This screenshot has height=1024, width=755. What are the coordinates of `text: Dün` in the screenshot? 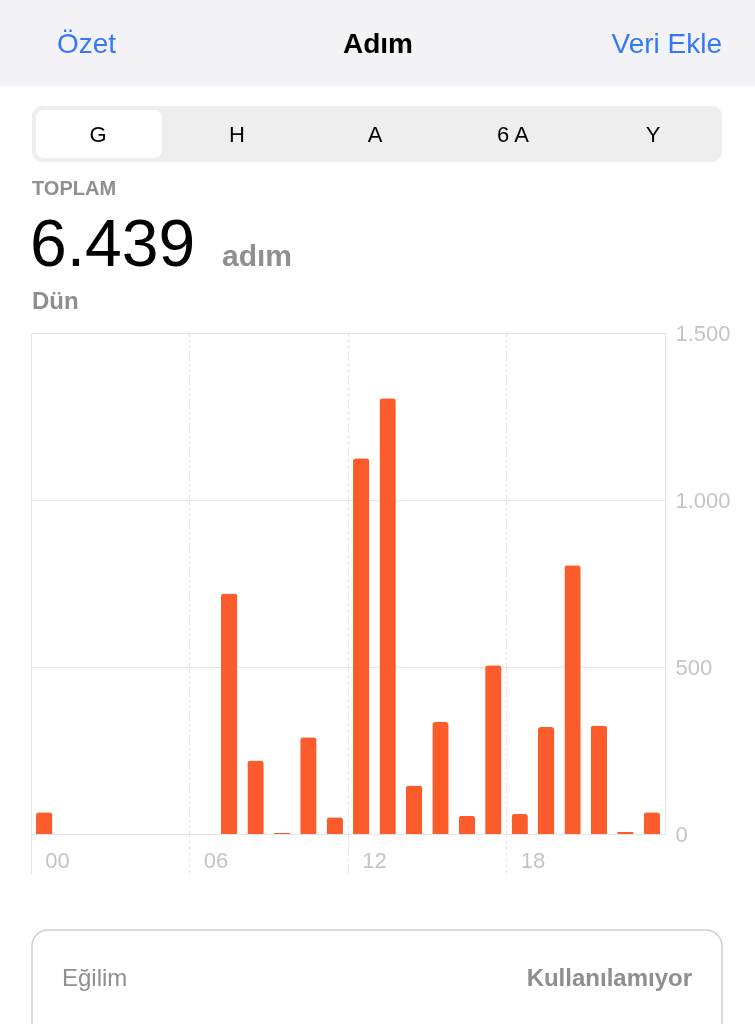 It's located at (55, 300).